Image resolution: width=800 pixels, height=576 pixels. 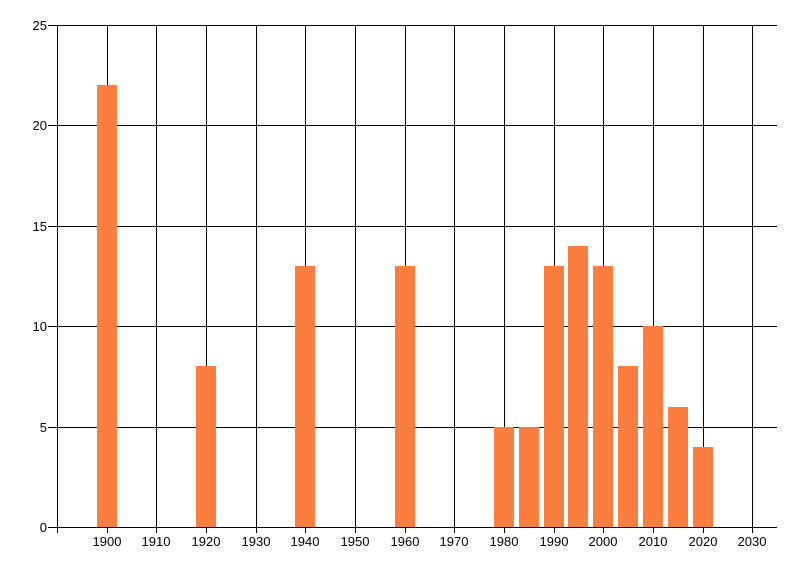 What do you see at coordinates (703, 541) in the screenshot?
I see `x-tick-label: 2020` at bounding box center [703, 541].